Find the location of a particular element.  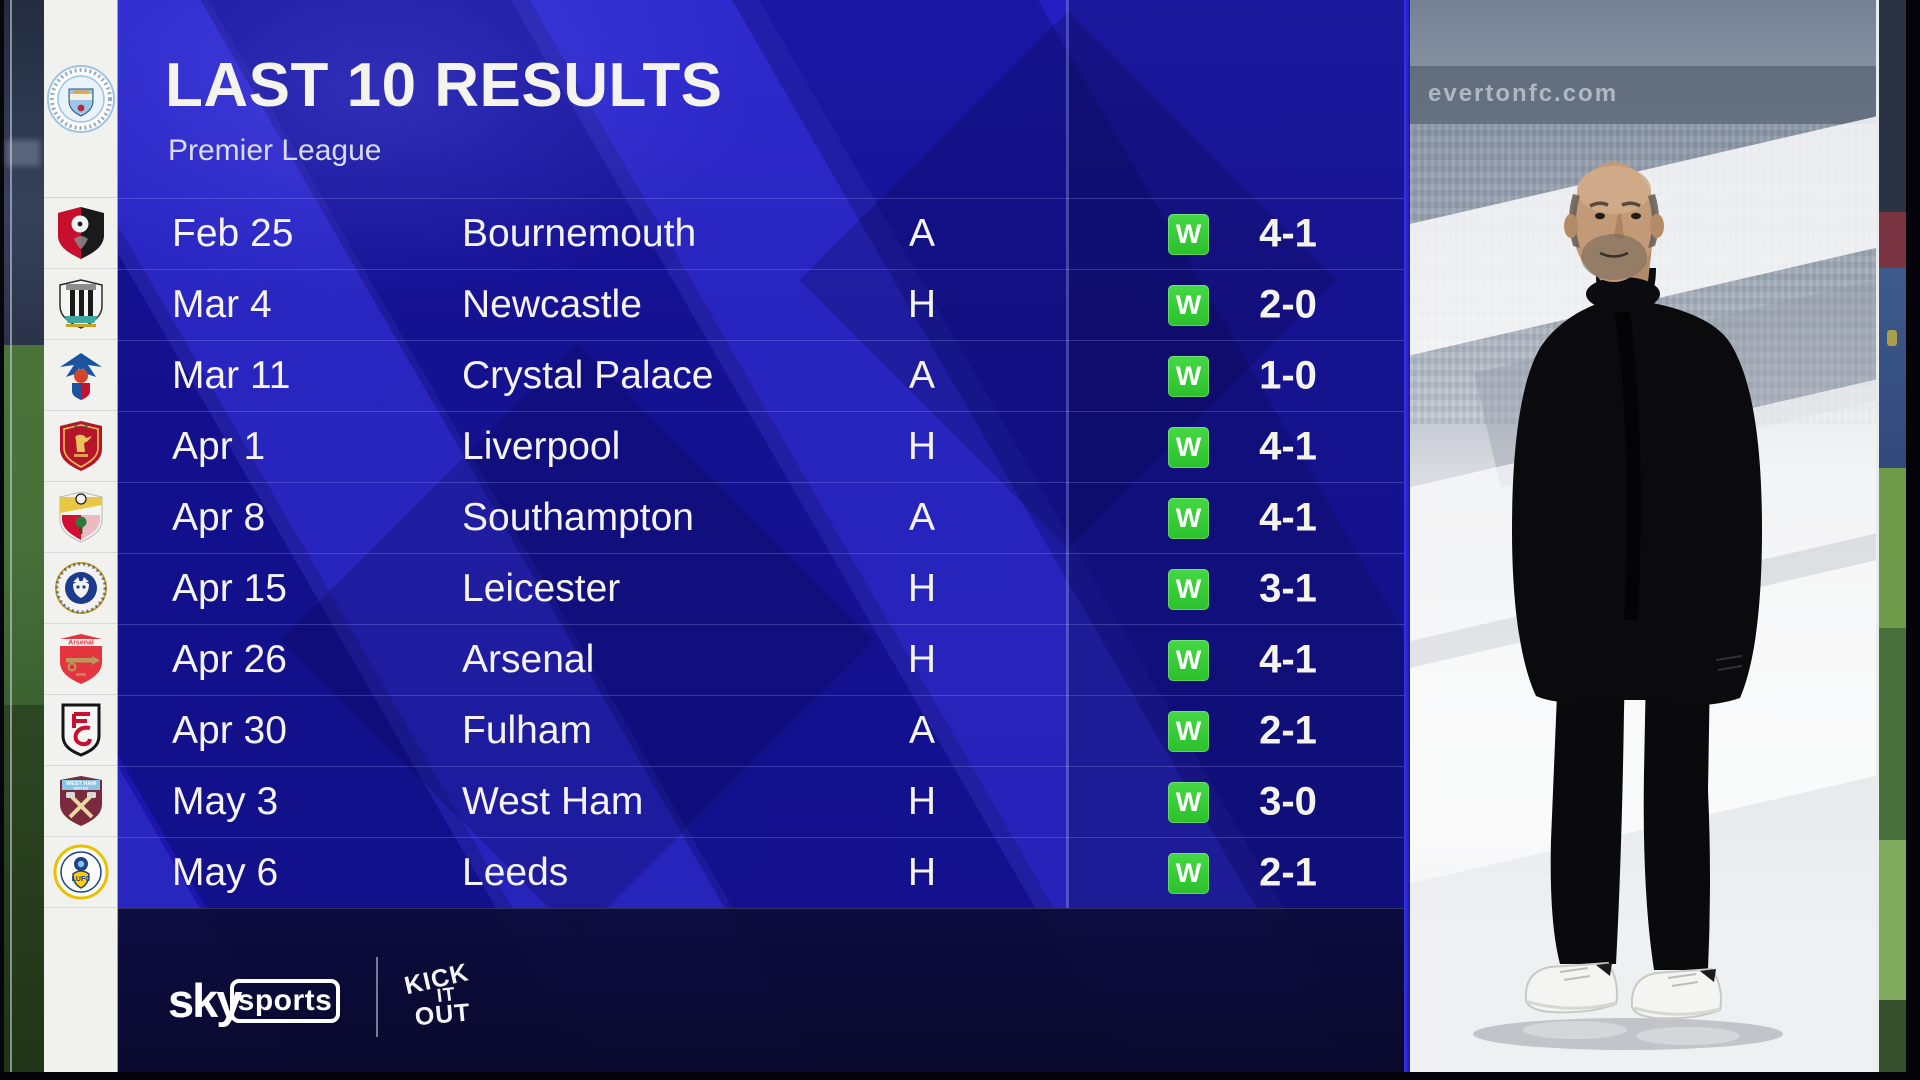

table-row: Mar 4 Newcastle H W 2-0 is located at coordinates (761, 304).